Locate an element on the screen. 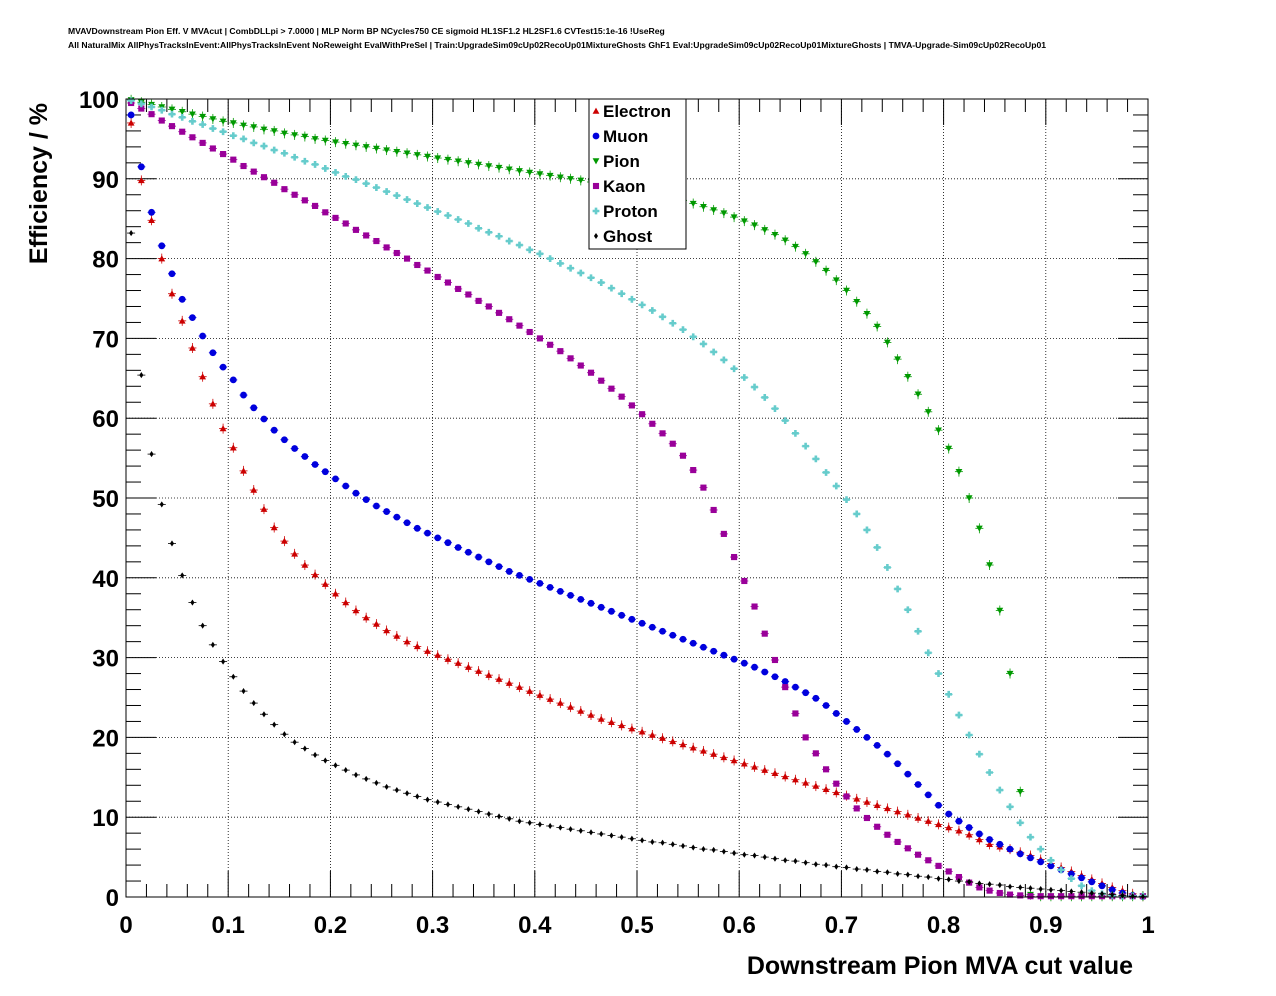 The width and height of the screenshot is (1276, 996). y-tick-label: 10 is located at coordinates (105, 818).